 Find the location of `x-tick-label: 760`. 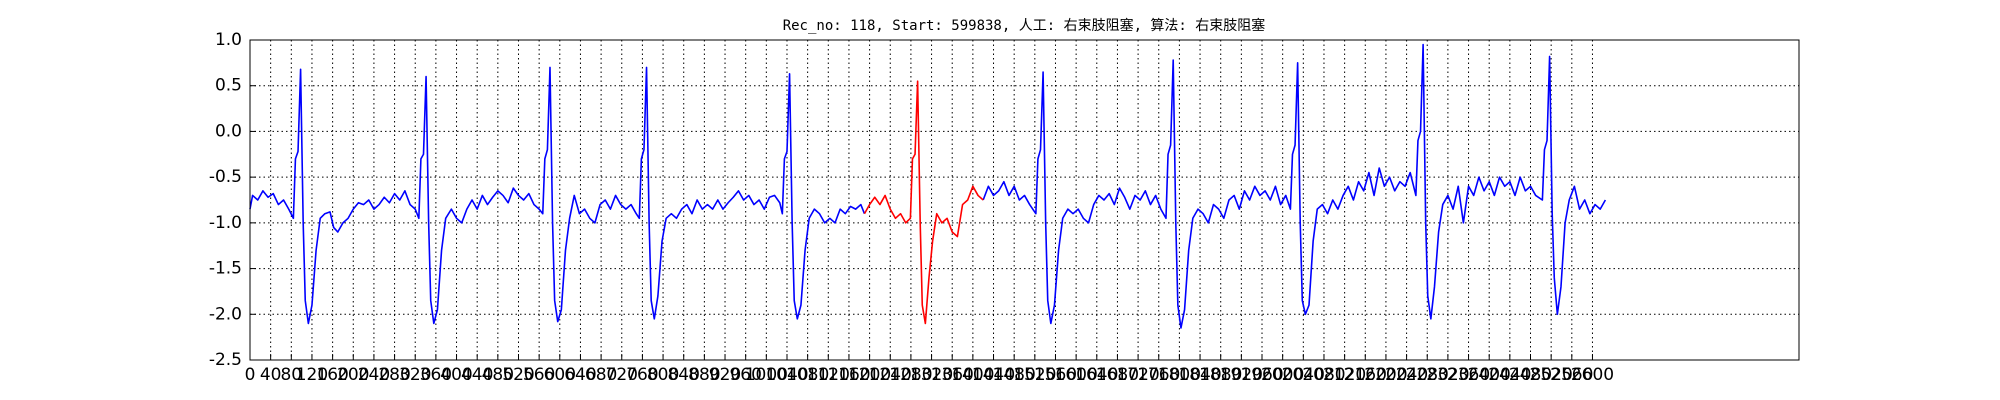

x-tick-label: 760 is located at coordinates (642, 375).